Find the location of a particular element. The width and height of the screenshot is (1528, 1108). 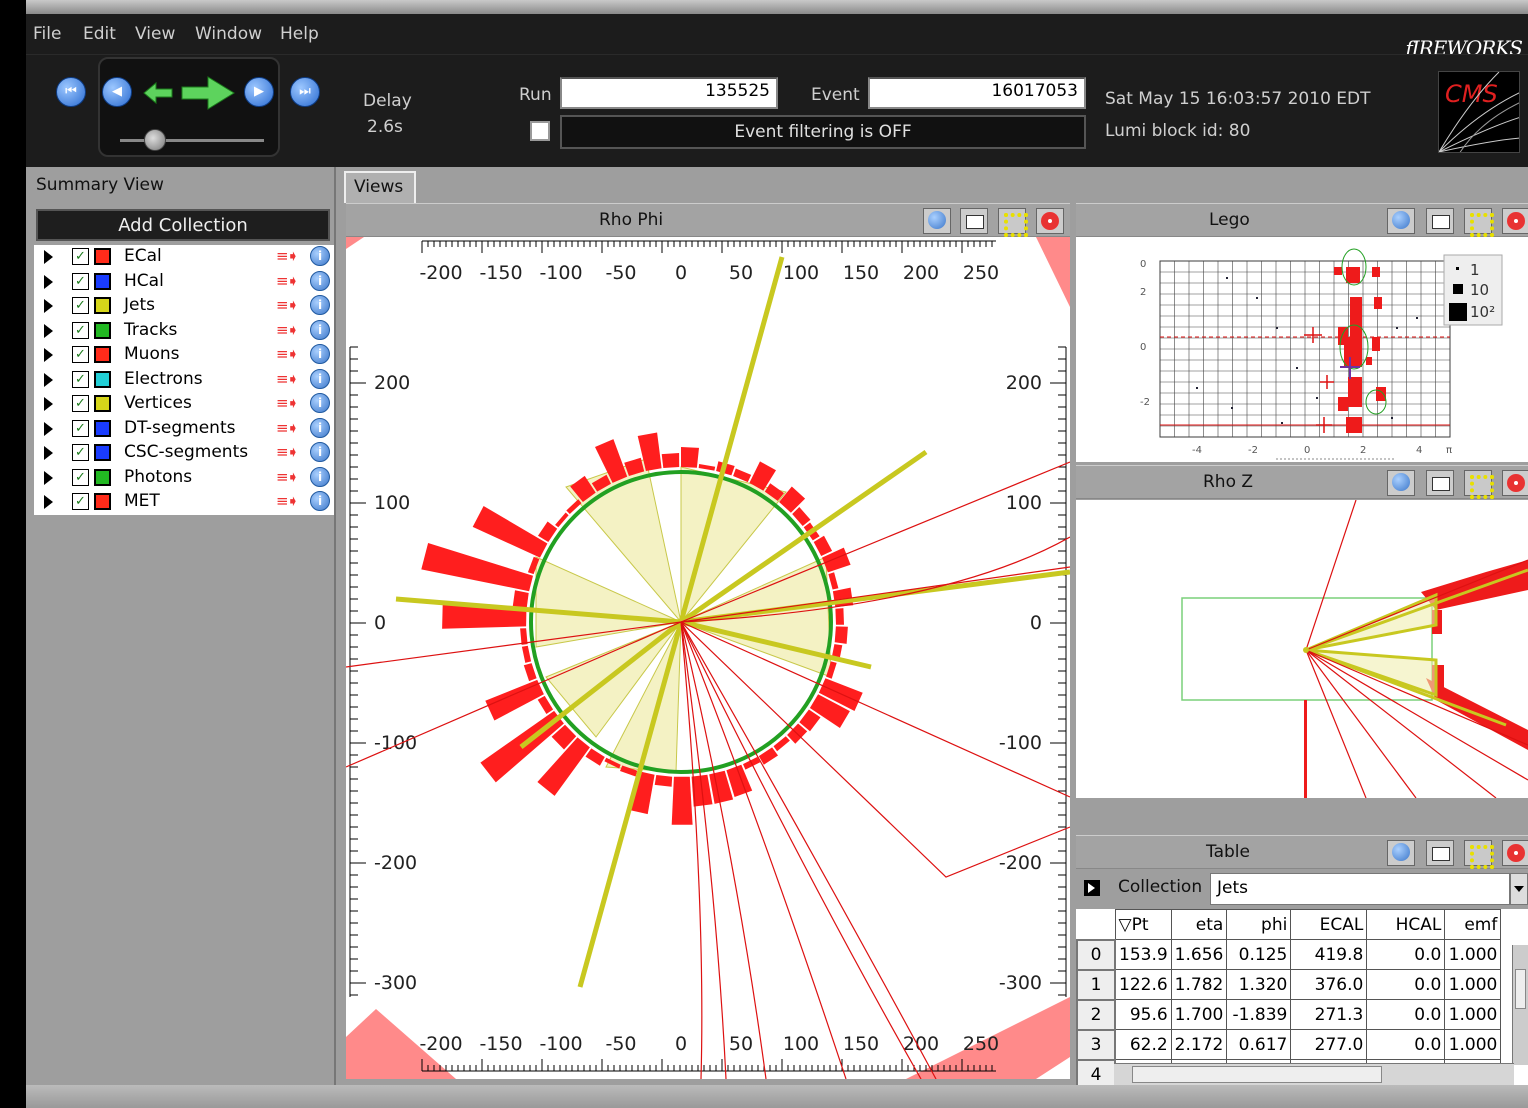

menu-view: View is located at coordinates (155, 34).